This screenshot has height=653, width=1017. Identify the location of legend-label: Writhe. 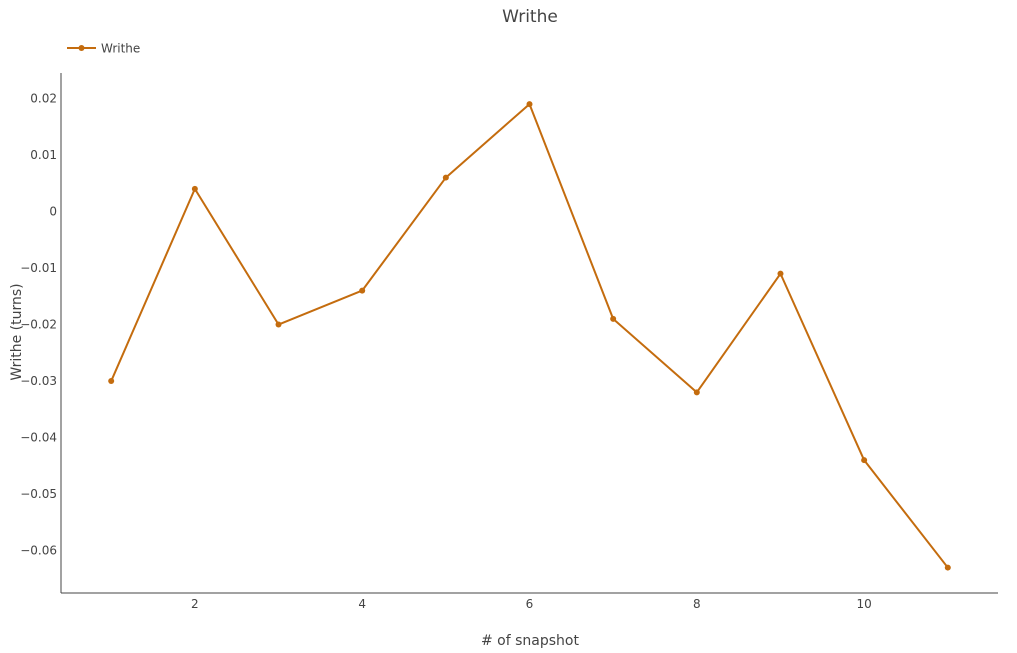
(120, 49).